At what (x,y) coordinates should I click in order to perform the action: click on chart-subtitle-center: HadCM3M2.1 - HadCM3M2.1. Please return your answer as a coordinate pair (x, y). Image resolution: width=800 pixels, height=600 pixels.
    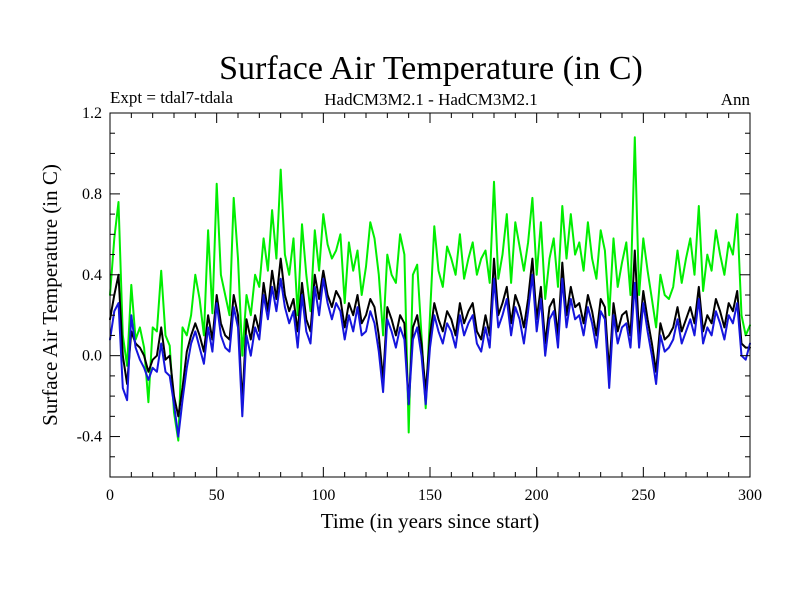
    Looking at the image, I should click on (430, 99).